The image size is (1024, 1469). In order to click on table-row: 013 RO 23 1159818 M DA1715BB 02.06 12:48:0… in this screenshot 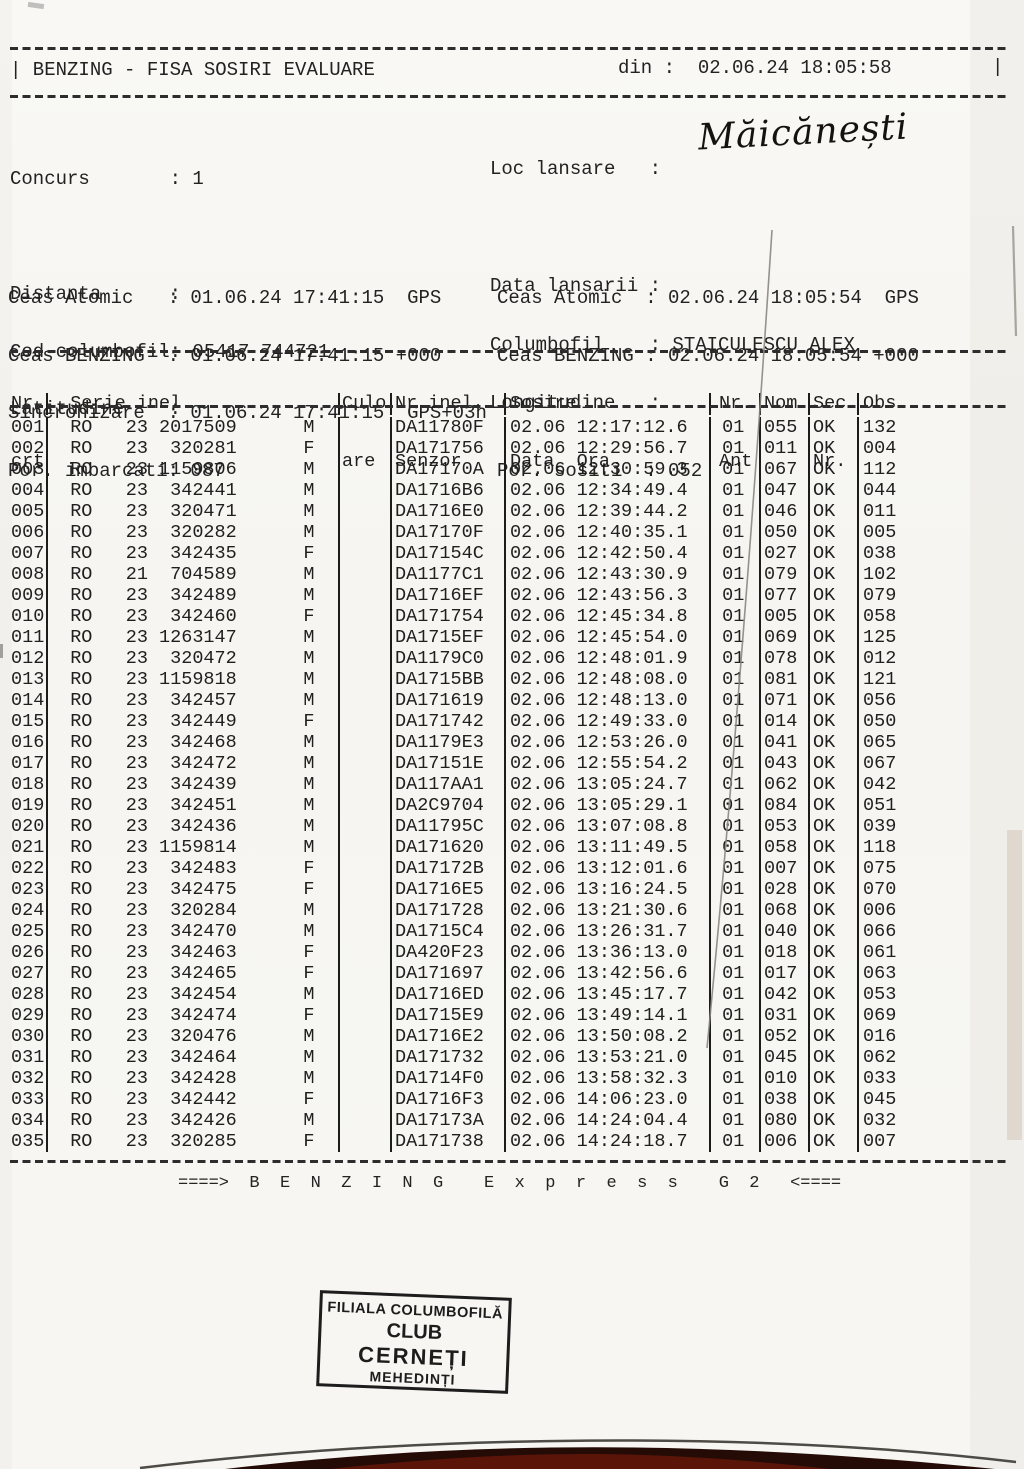, I will do `click(483, 679)`.